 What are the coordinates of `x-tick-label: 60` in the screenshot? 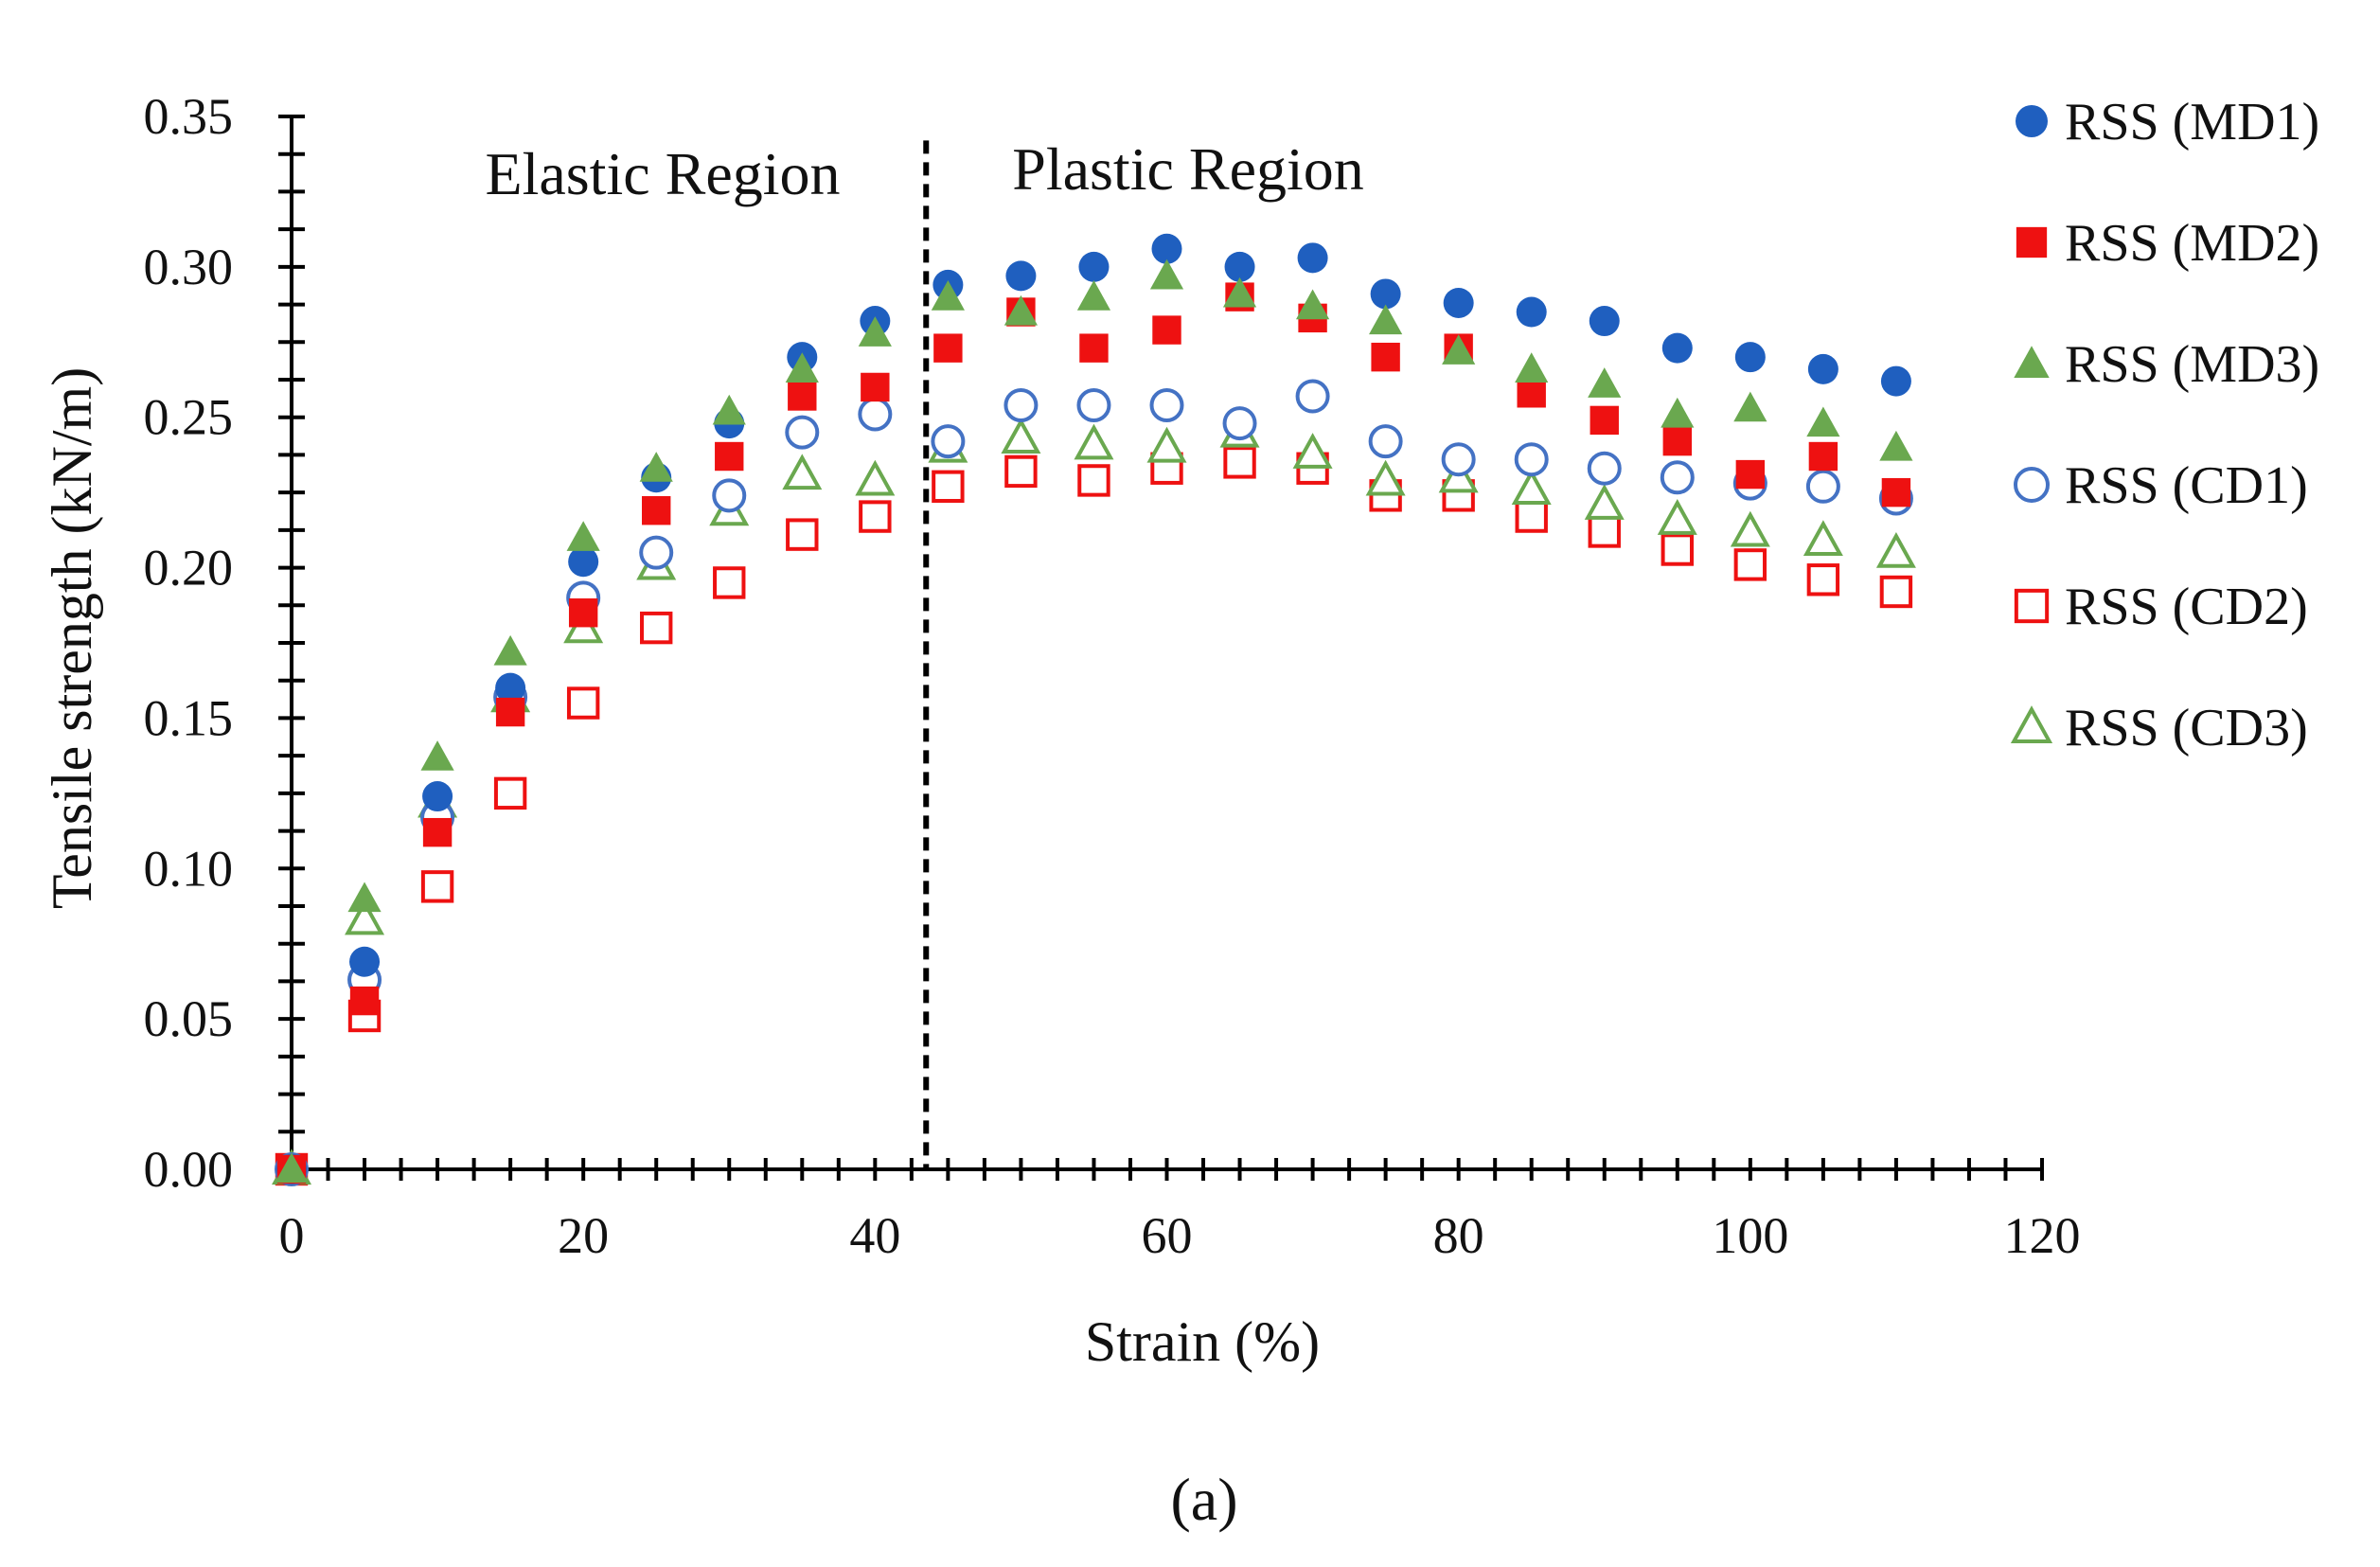 It's located at (1167, 1235).